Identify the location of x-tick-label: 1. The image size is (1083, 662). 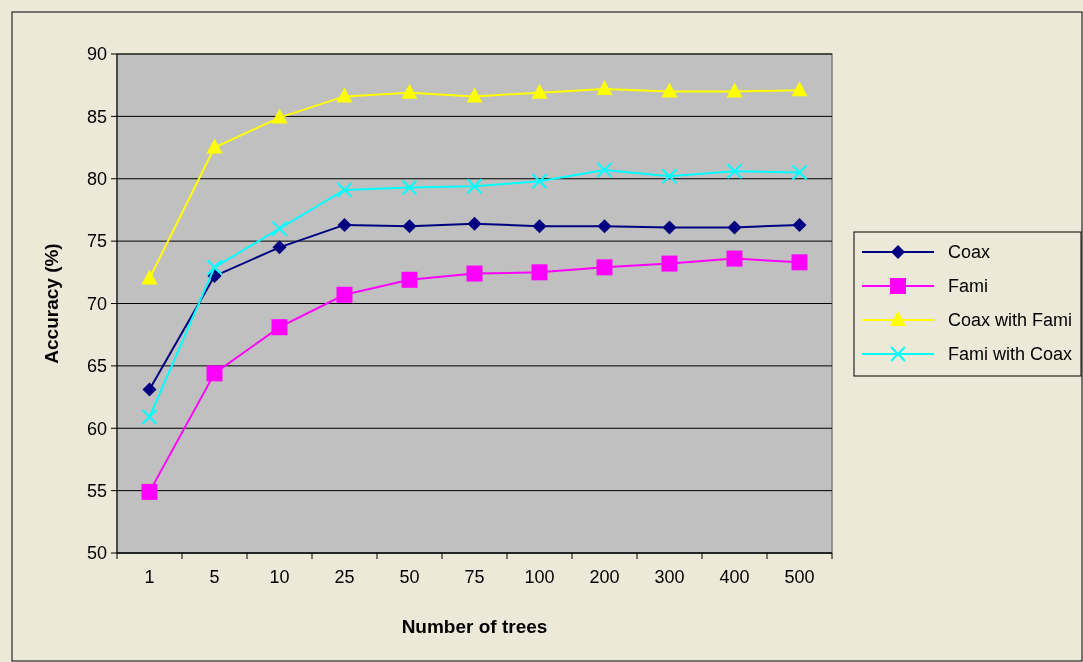
(149, 577).